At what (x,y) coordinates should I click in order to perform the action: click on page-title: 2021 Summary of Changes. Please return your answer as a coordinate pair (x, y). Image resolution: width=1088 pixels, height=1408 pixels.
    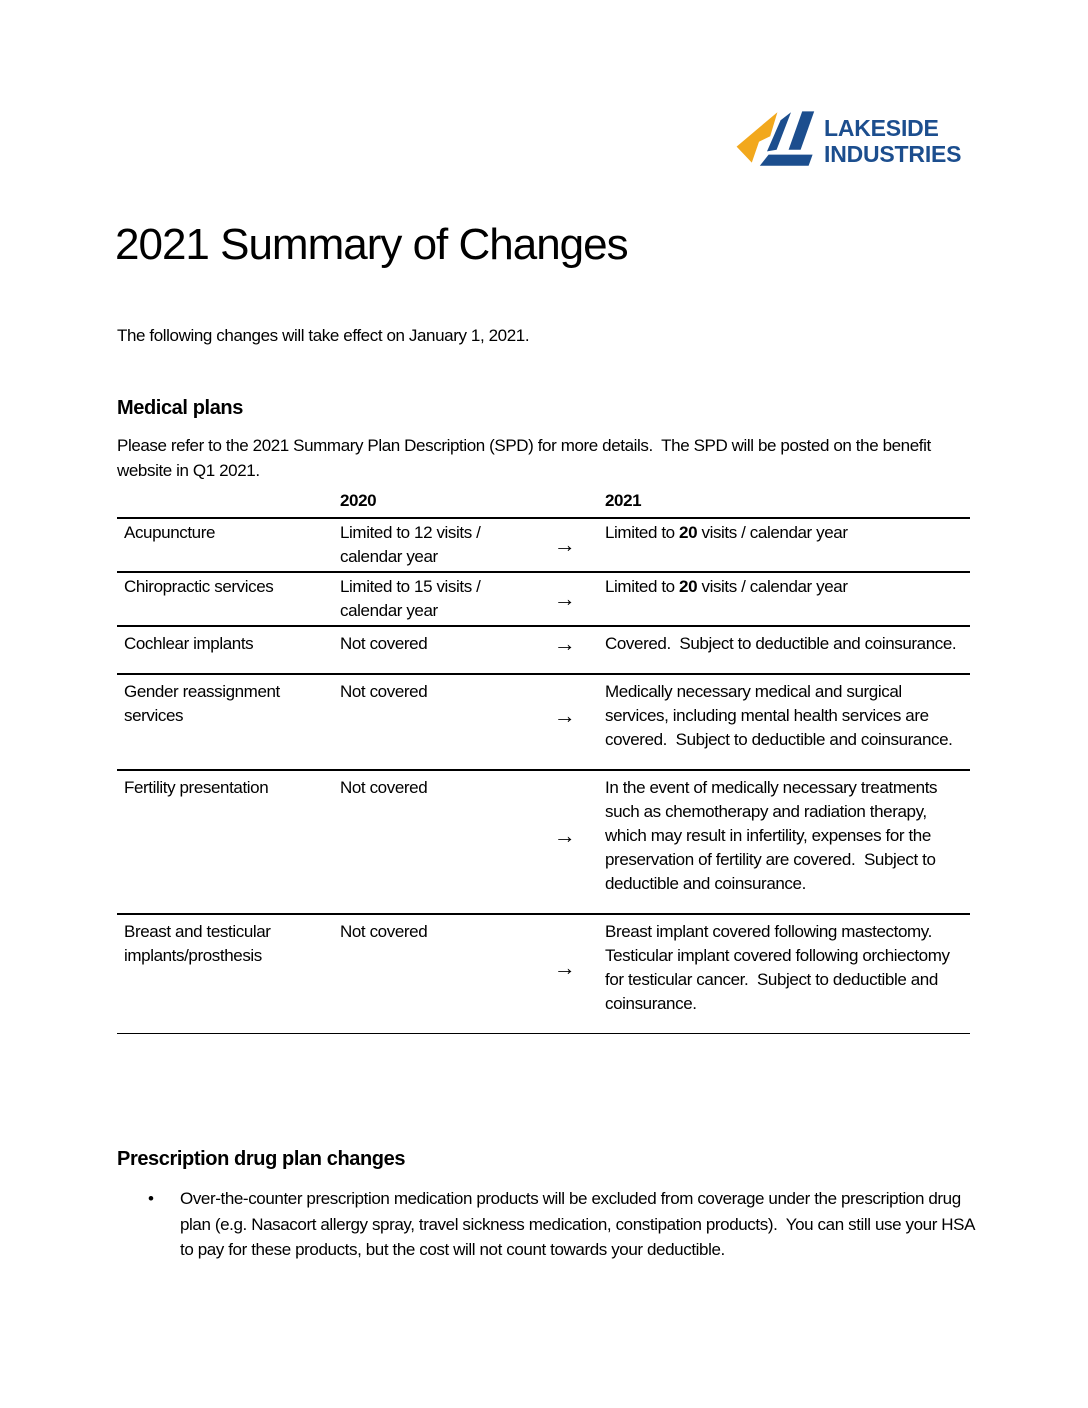
    Looking at the image, I should click on (372, 244).